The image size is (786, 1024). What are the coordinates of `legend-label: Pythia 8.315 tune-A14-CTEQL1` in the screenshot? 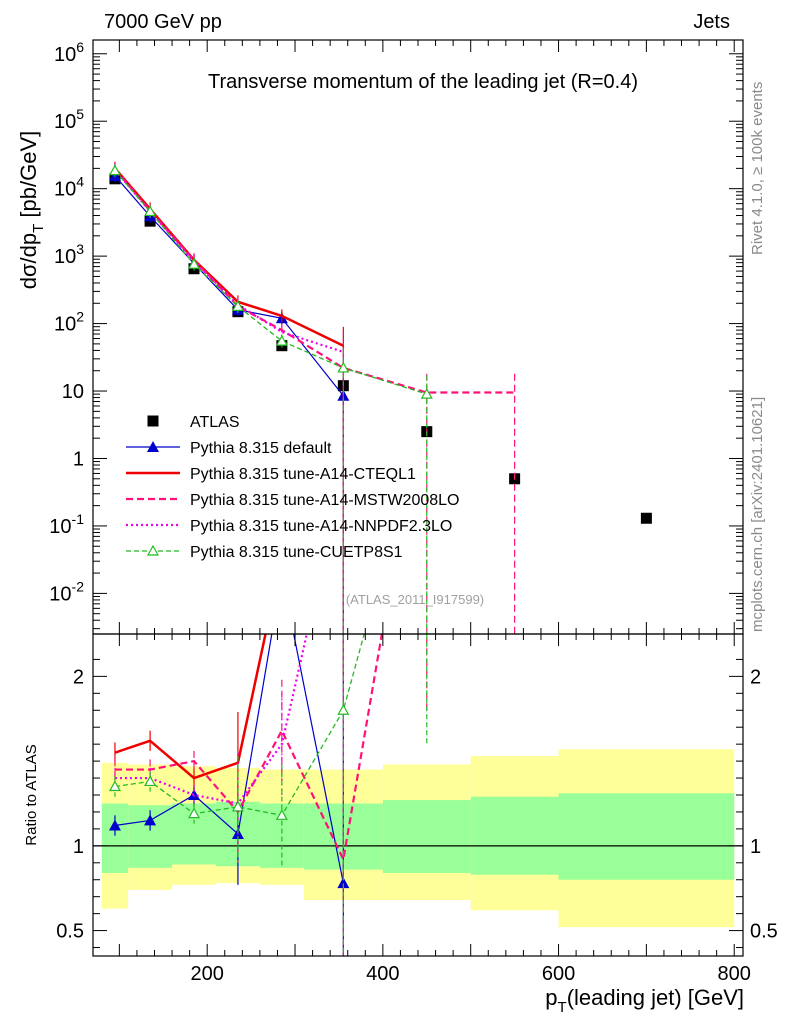 It's located at (303, 474).